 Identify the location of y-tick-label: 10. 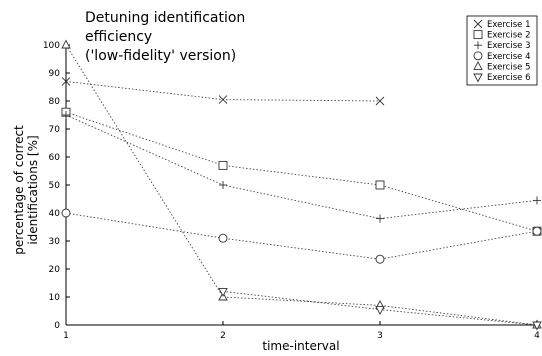
(55, 298).